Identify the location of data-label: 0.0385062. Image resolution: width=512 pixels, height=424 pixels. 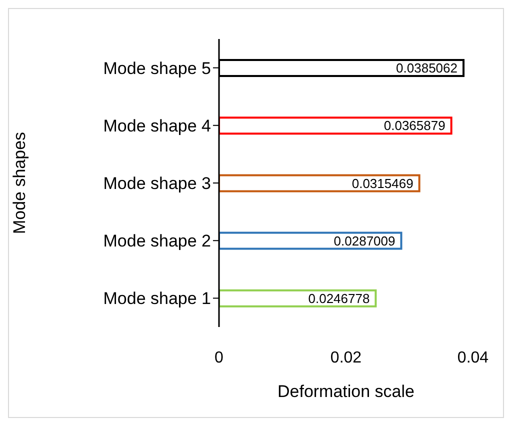
(427, 68).